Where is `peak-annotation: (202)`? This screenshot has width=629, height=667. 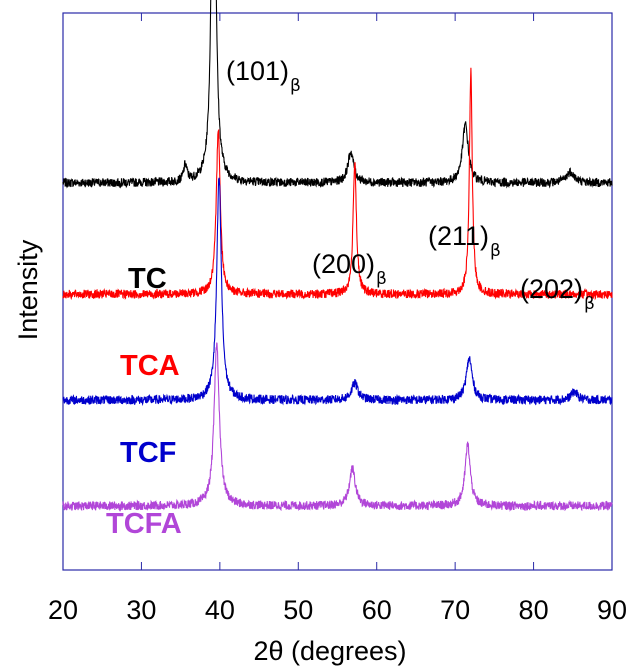
peak-annotation: (202) is located at coordinates (551, 289).